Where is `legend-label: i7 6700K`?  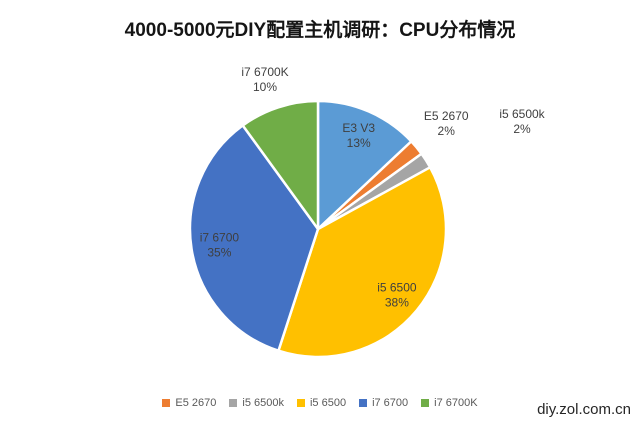 legend-label: i7 6700K is located at coordinates (456, 403).